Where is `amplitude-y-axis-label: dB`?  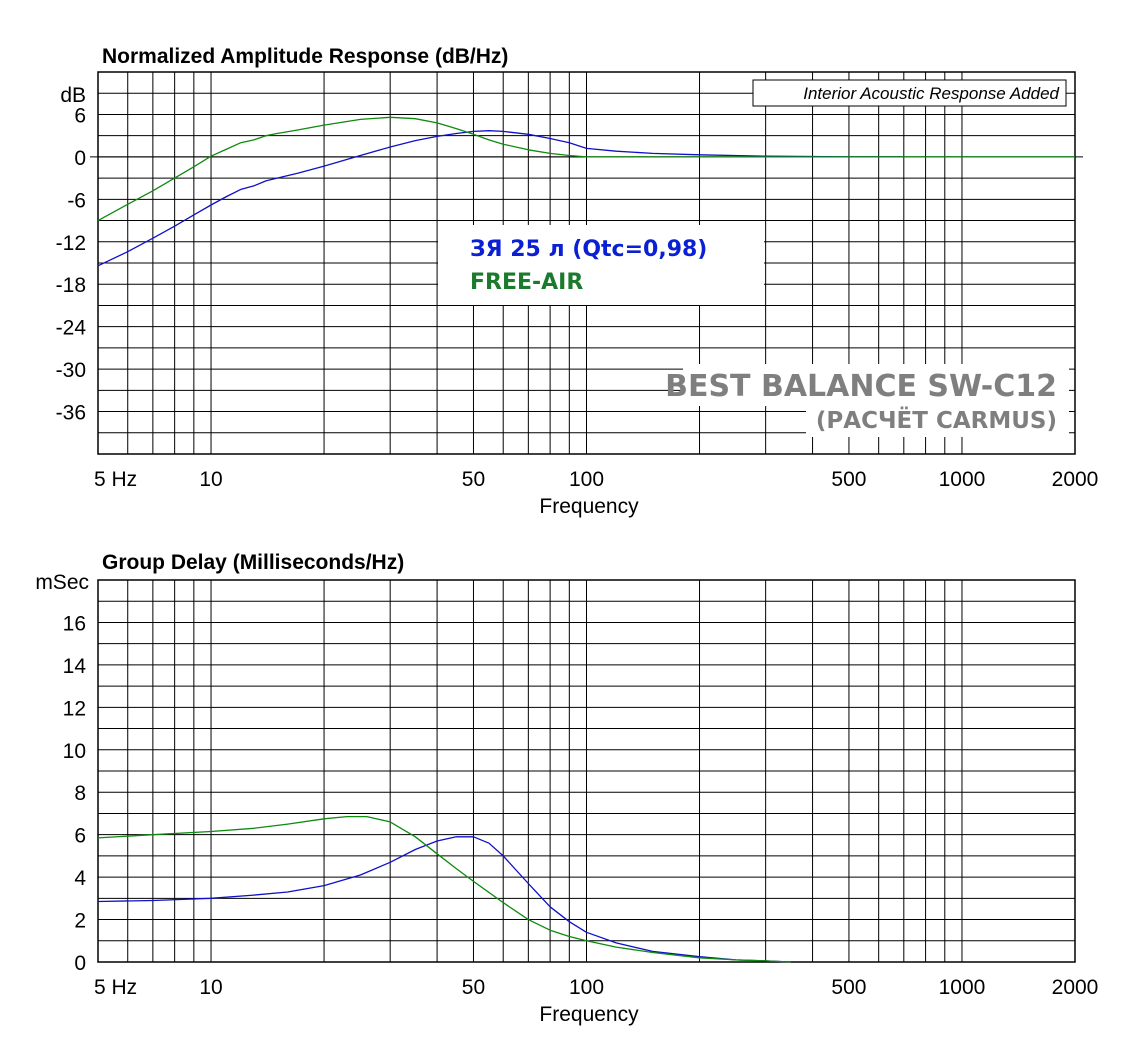 amplitude-y-axis-label: dB is located at coordinates (73, 95).